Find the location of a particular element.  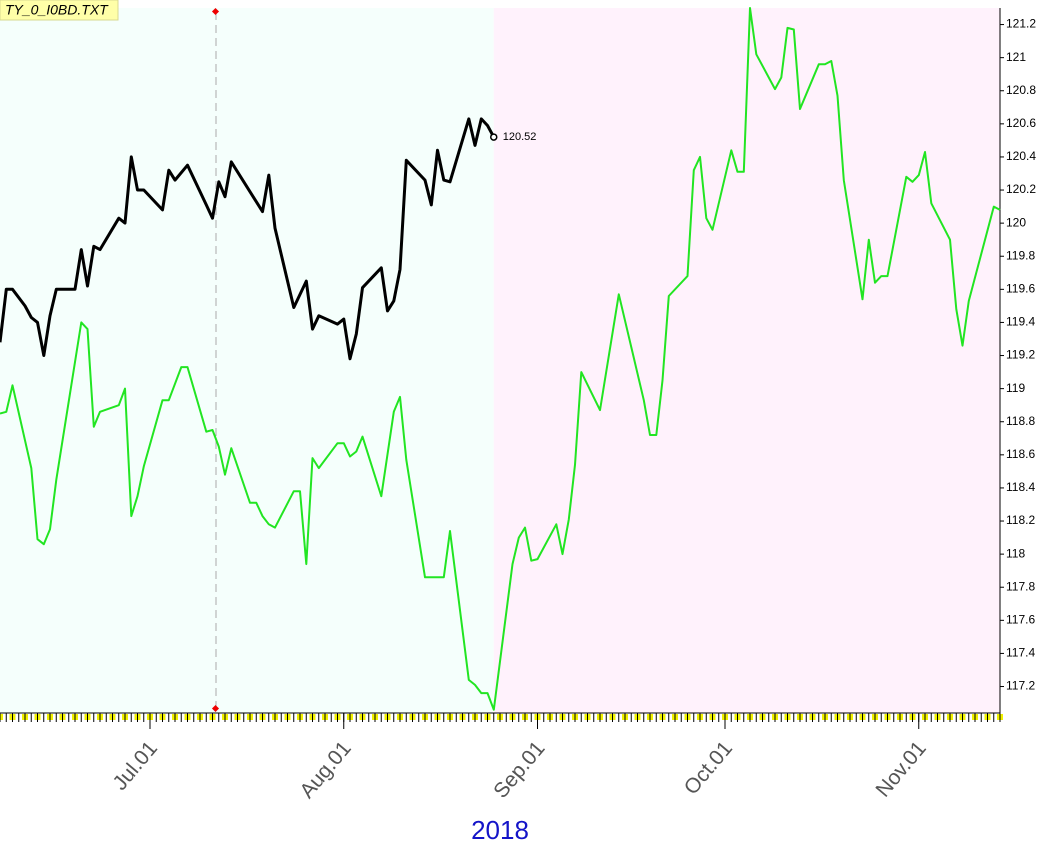

title-box is located at coordinates (59, 10).